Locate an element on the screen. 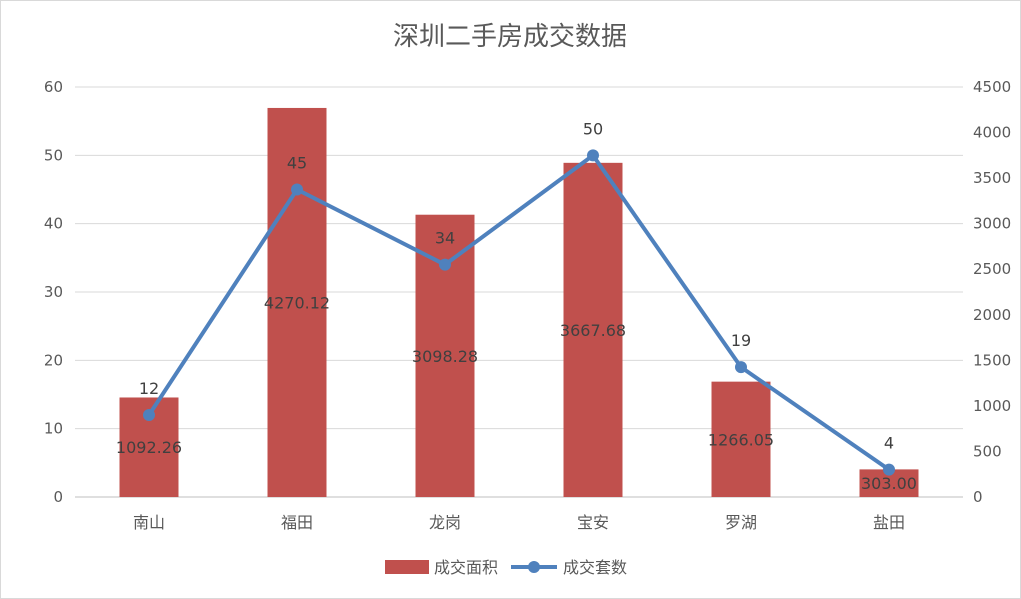 The width and height of the screenshot is (1021, 599). category-label: 福田 is located at coordinates (297, 522).